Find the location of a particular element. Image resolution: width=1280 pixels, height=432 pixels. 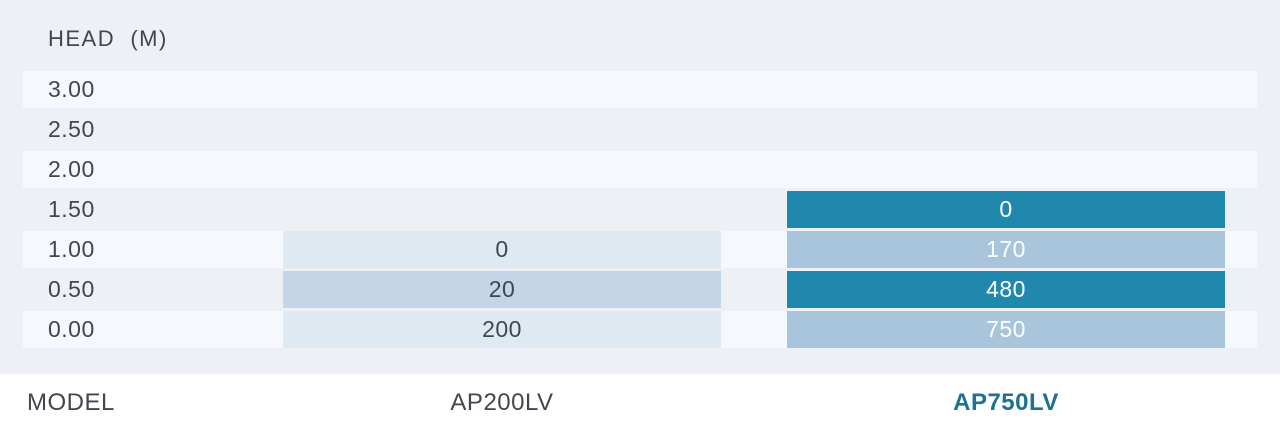

table-row: 2.50 is located at coordinates (640, 131).